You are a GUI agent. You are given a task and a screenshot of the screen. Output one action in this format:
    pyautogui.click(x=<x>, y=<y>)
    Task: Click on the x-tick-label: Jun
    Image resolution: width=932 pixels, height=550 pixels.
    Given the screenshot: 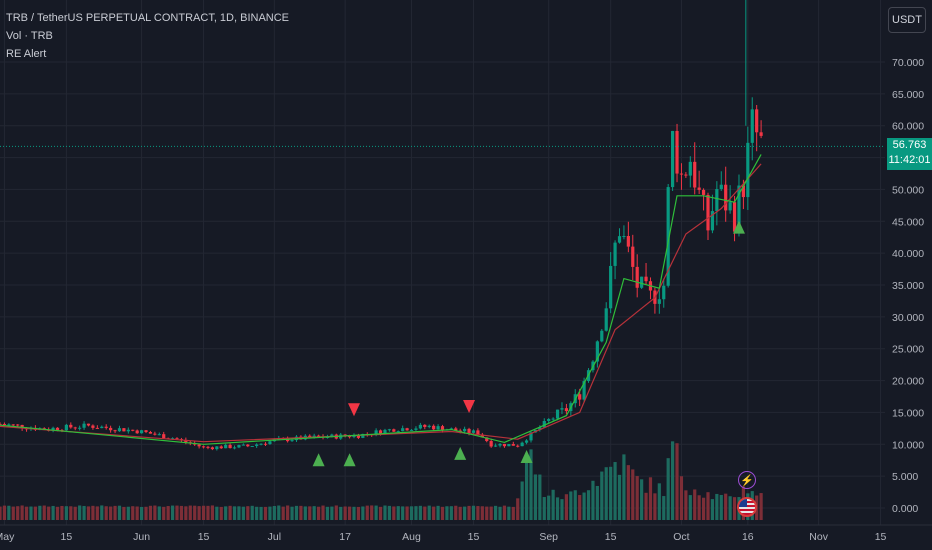 What is the action you would take?
    pyautogui.click(x=141, y=537)
    